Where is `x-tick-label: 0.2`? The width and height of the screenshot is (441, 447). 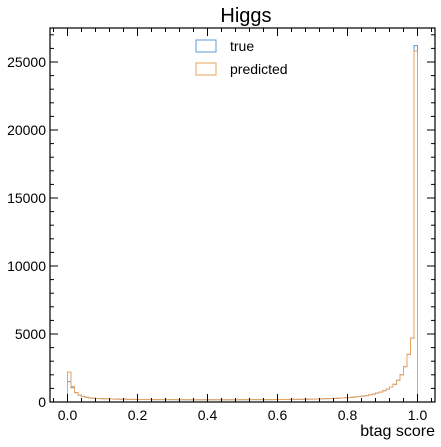 x-tick-label: 0.2 is located at coordinates (138, 415).